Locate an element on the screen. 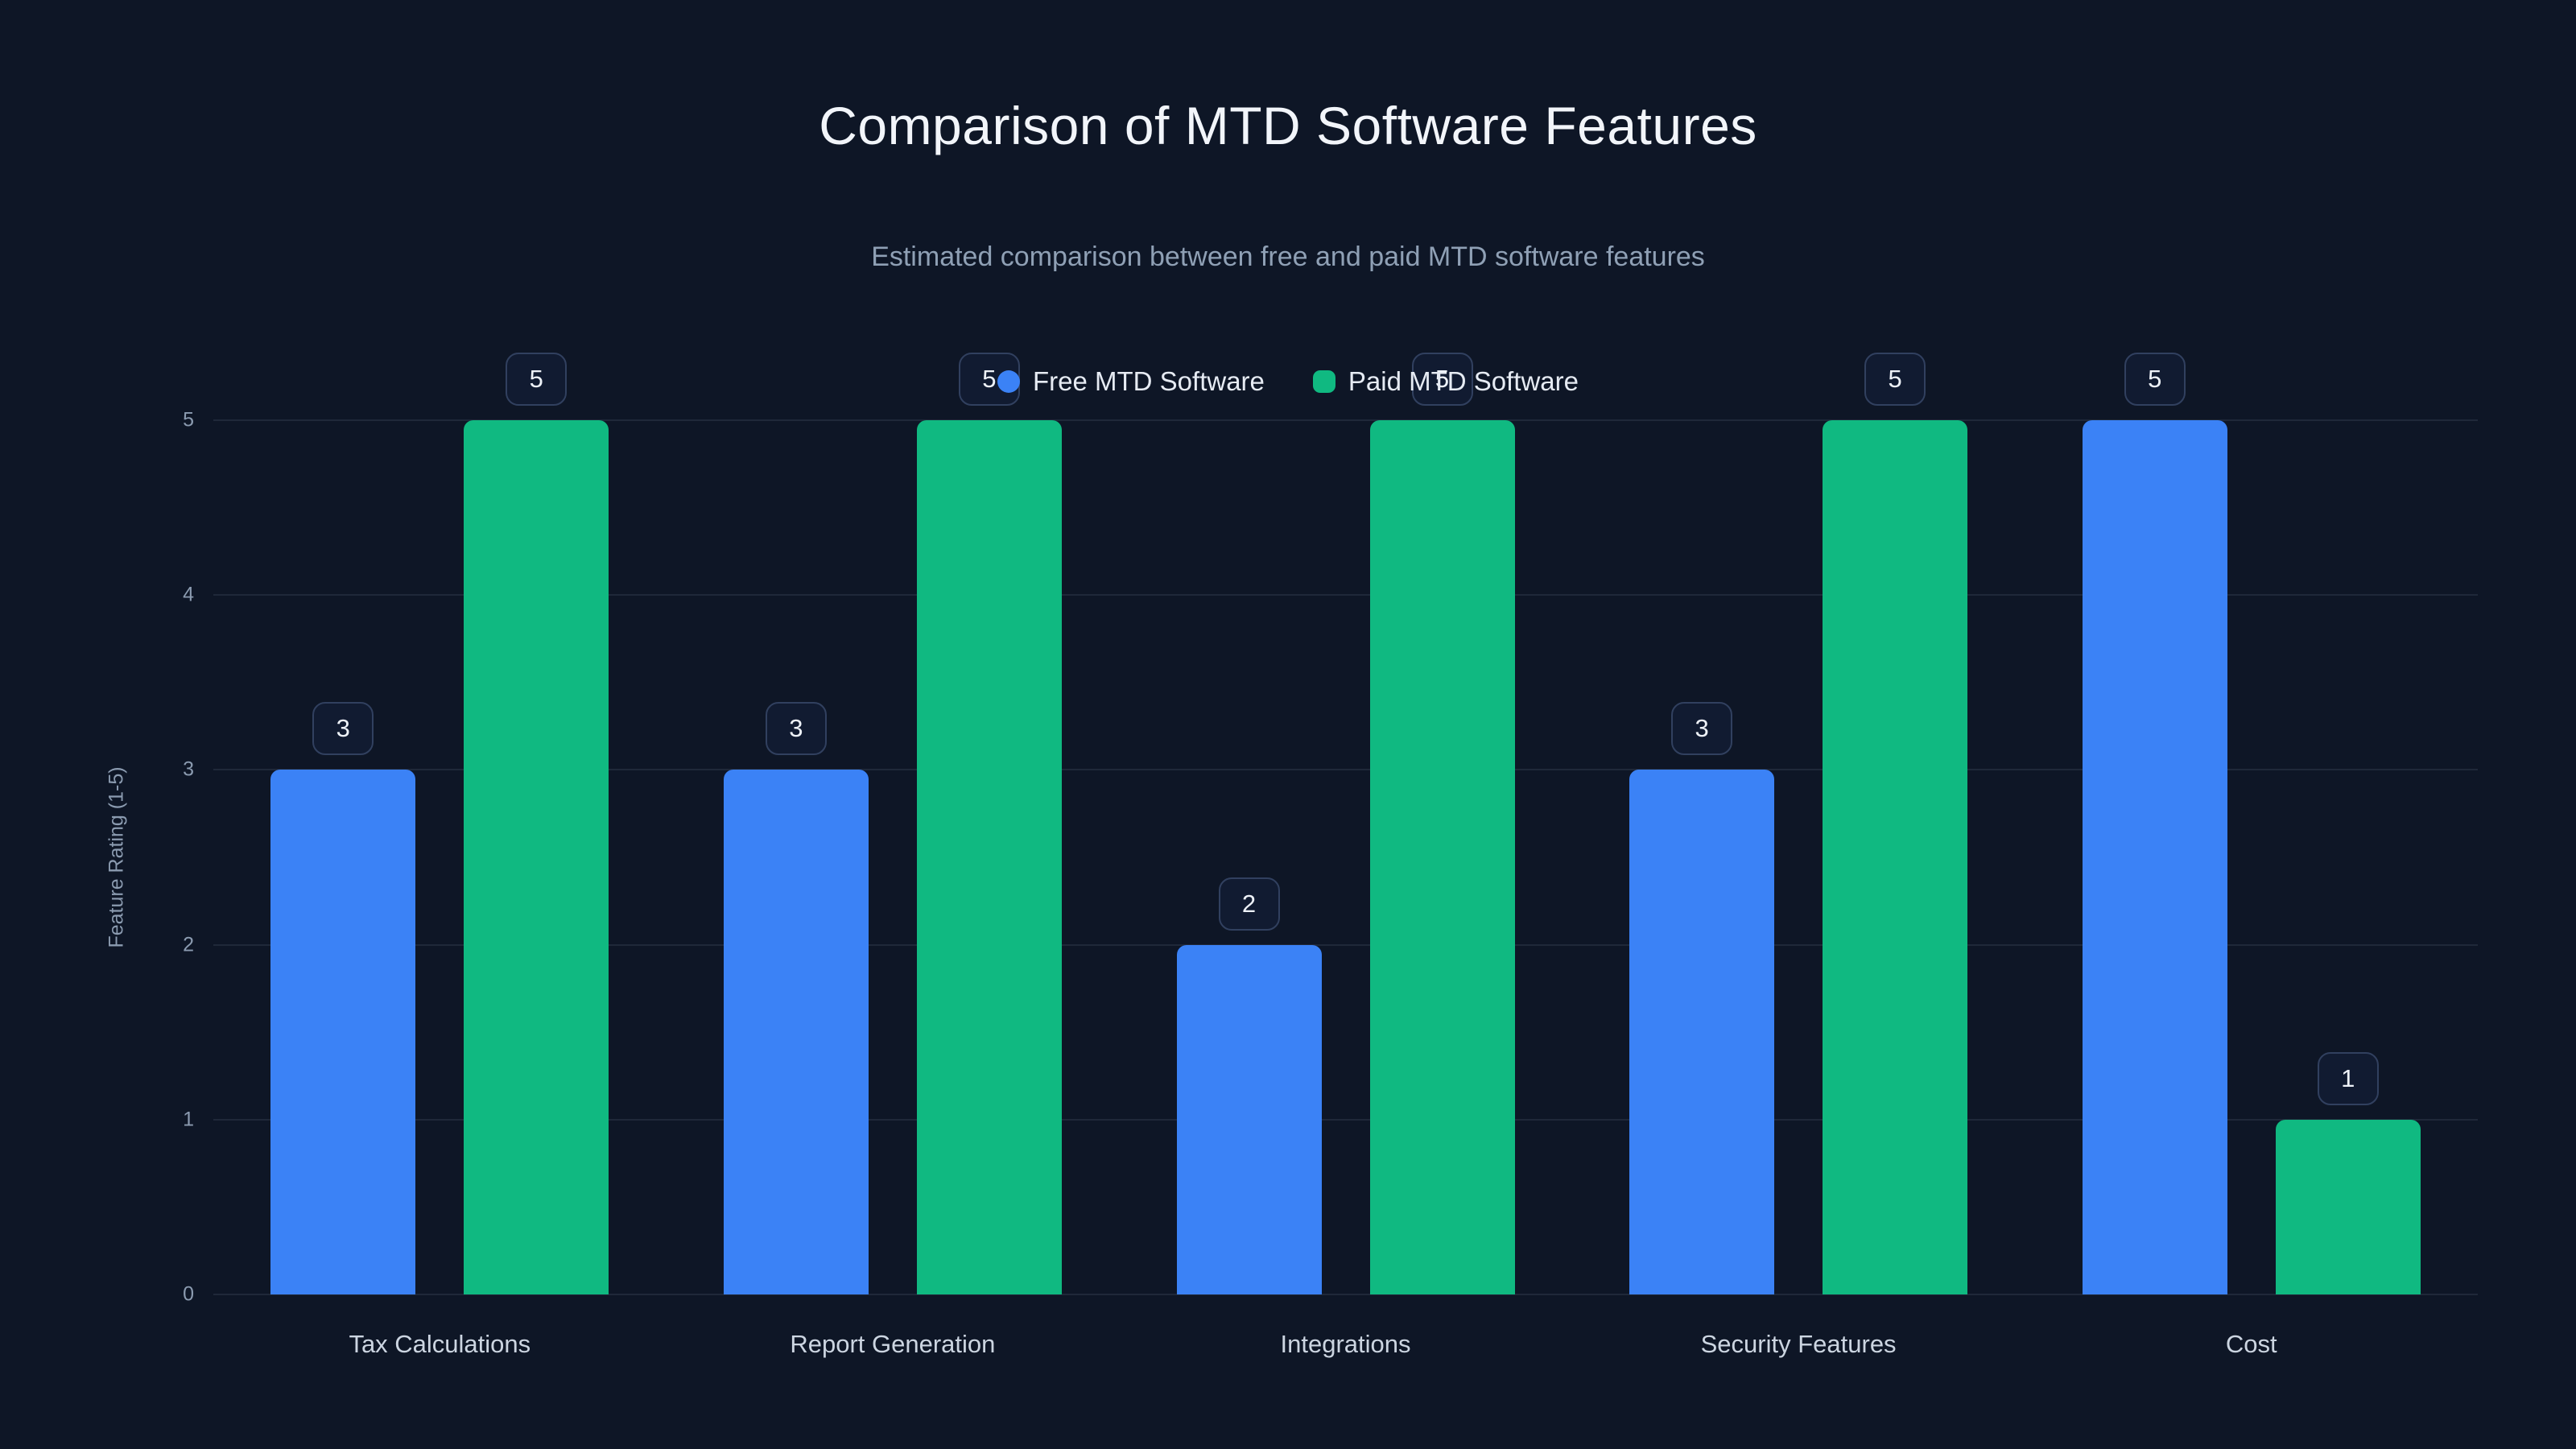 Image resolution: width=2576 pixels, height=1449 pixels. y-tick-label: 5 is located at coordinates (188, 419).